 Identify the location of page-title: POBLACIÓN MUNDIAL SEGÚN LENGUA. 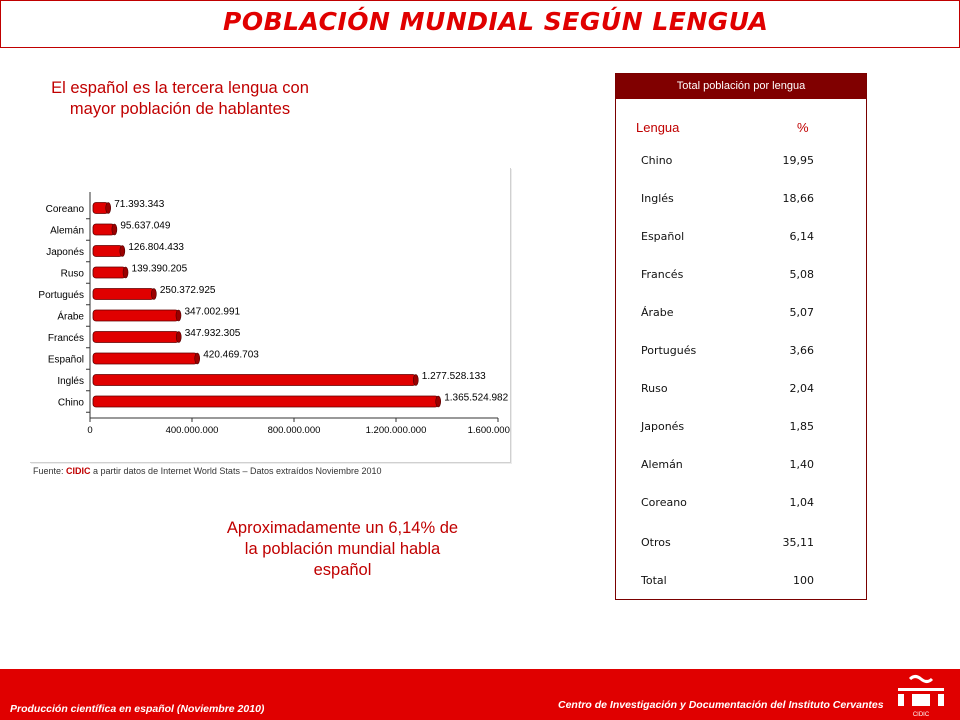
(496, 21).